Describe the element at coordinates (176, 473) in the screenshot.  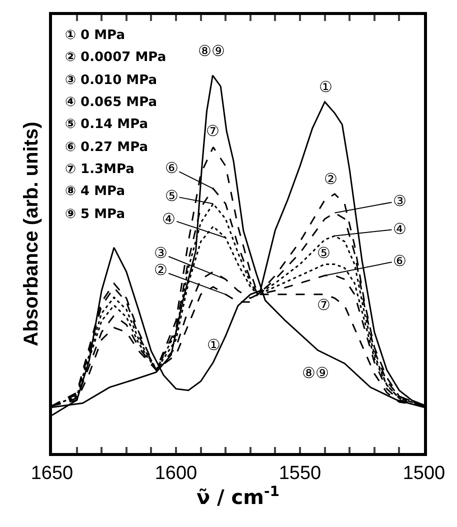
I see `x-tick-label: 1600` at that location.